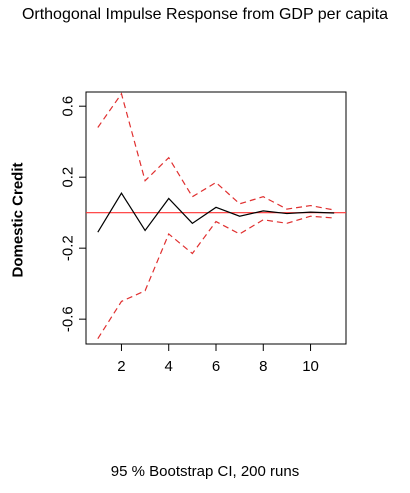 The width and height of the screenshot is (410, 493). I want to click on response-line, so click(216, 212).